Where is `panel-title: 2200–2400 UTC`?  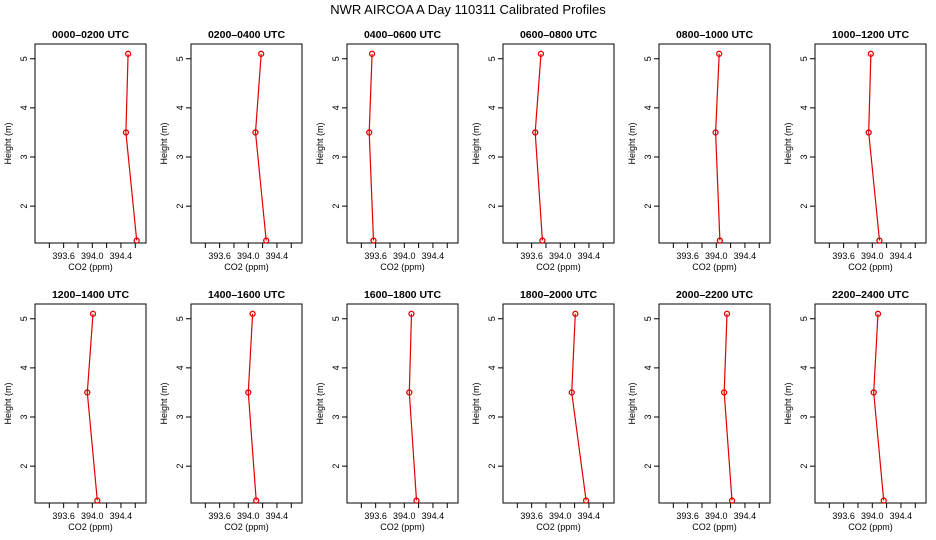
panel-title: 2200–2400 UTC is located at coordinates (870, 295).